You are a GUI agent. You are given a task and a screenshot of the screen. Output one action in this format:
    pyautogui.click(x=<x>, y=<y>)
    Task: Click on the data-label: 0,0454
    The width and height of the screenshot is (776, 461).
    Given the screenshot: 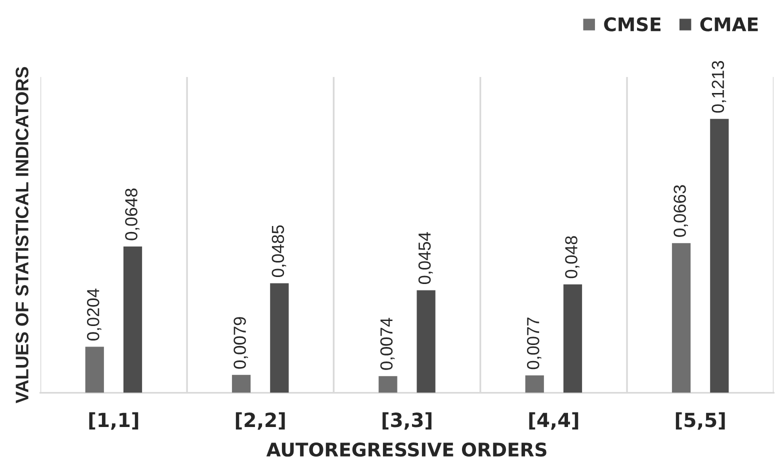 What is the action you would take?
    pyautogui.click(x=425, y=258)
    